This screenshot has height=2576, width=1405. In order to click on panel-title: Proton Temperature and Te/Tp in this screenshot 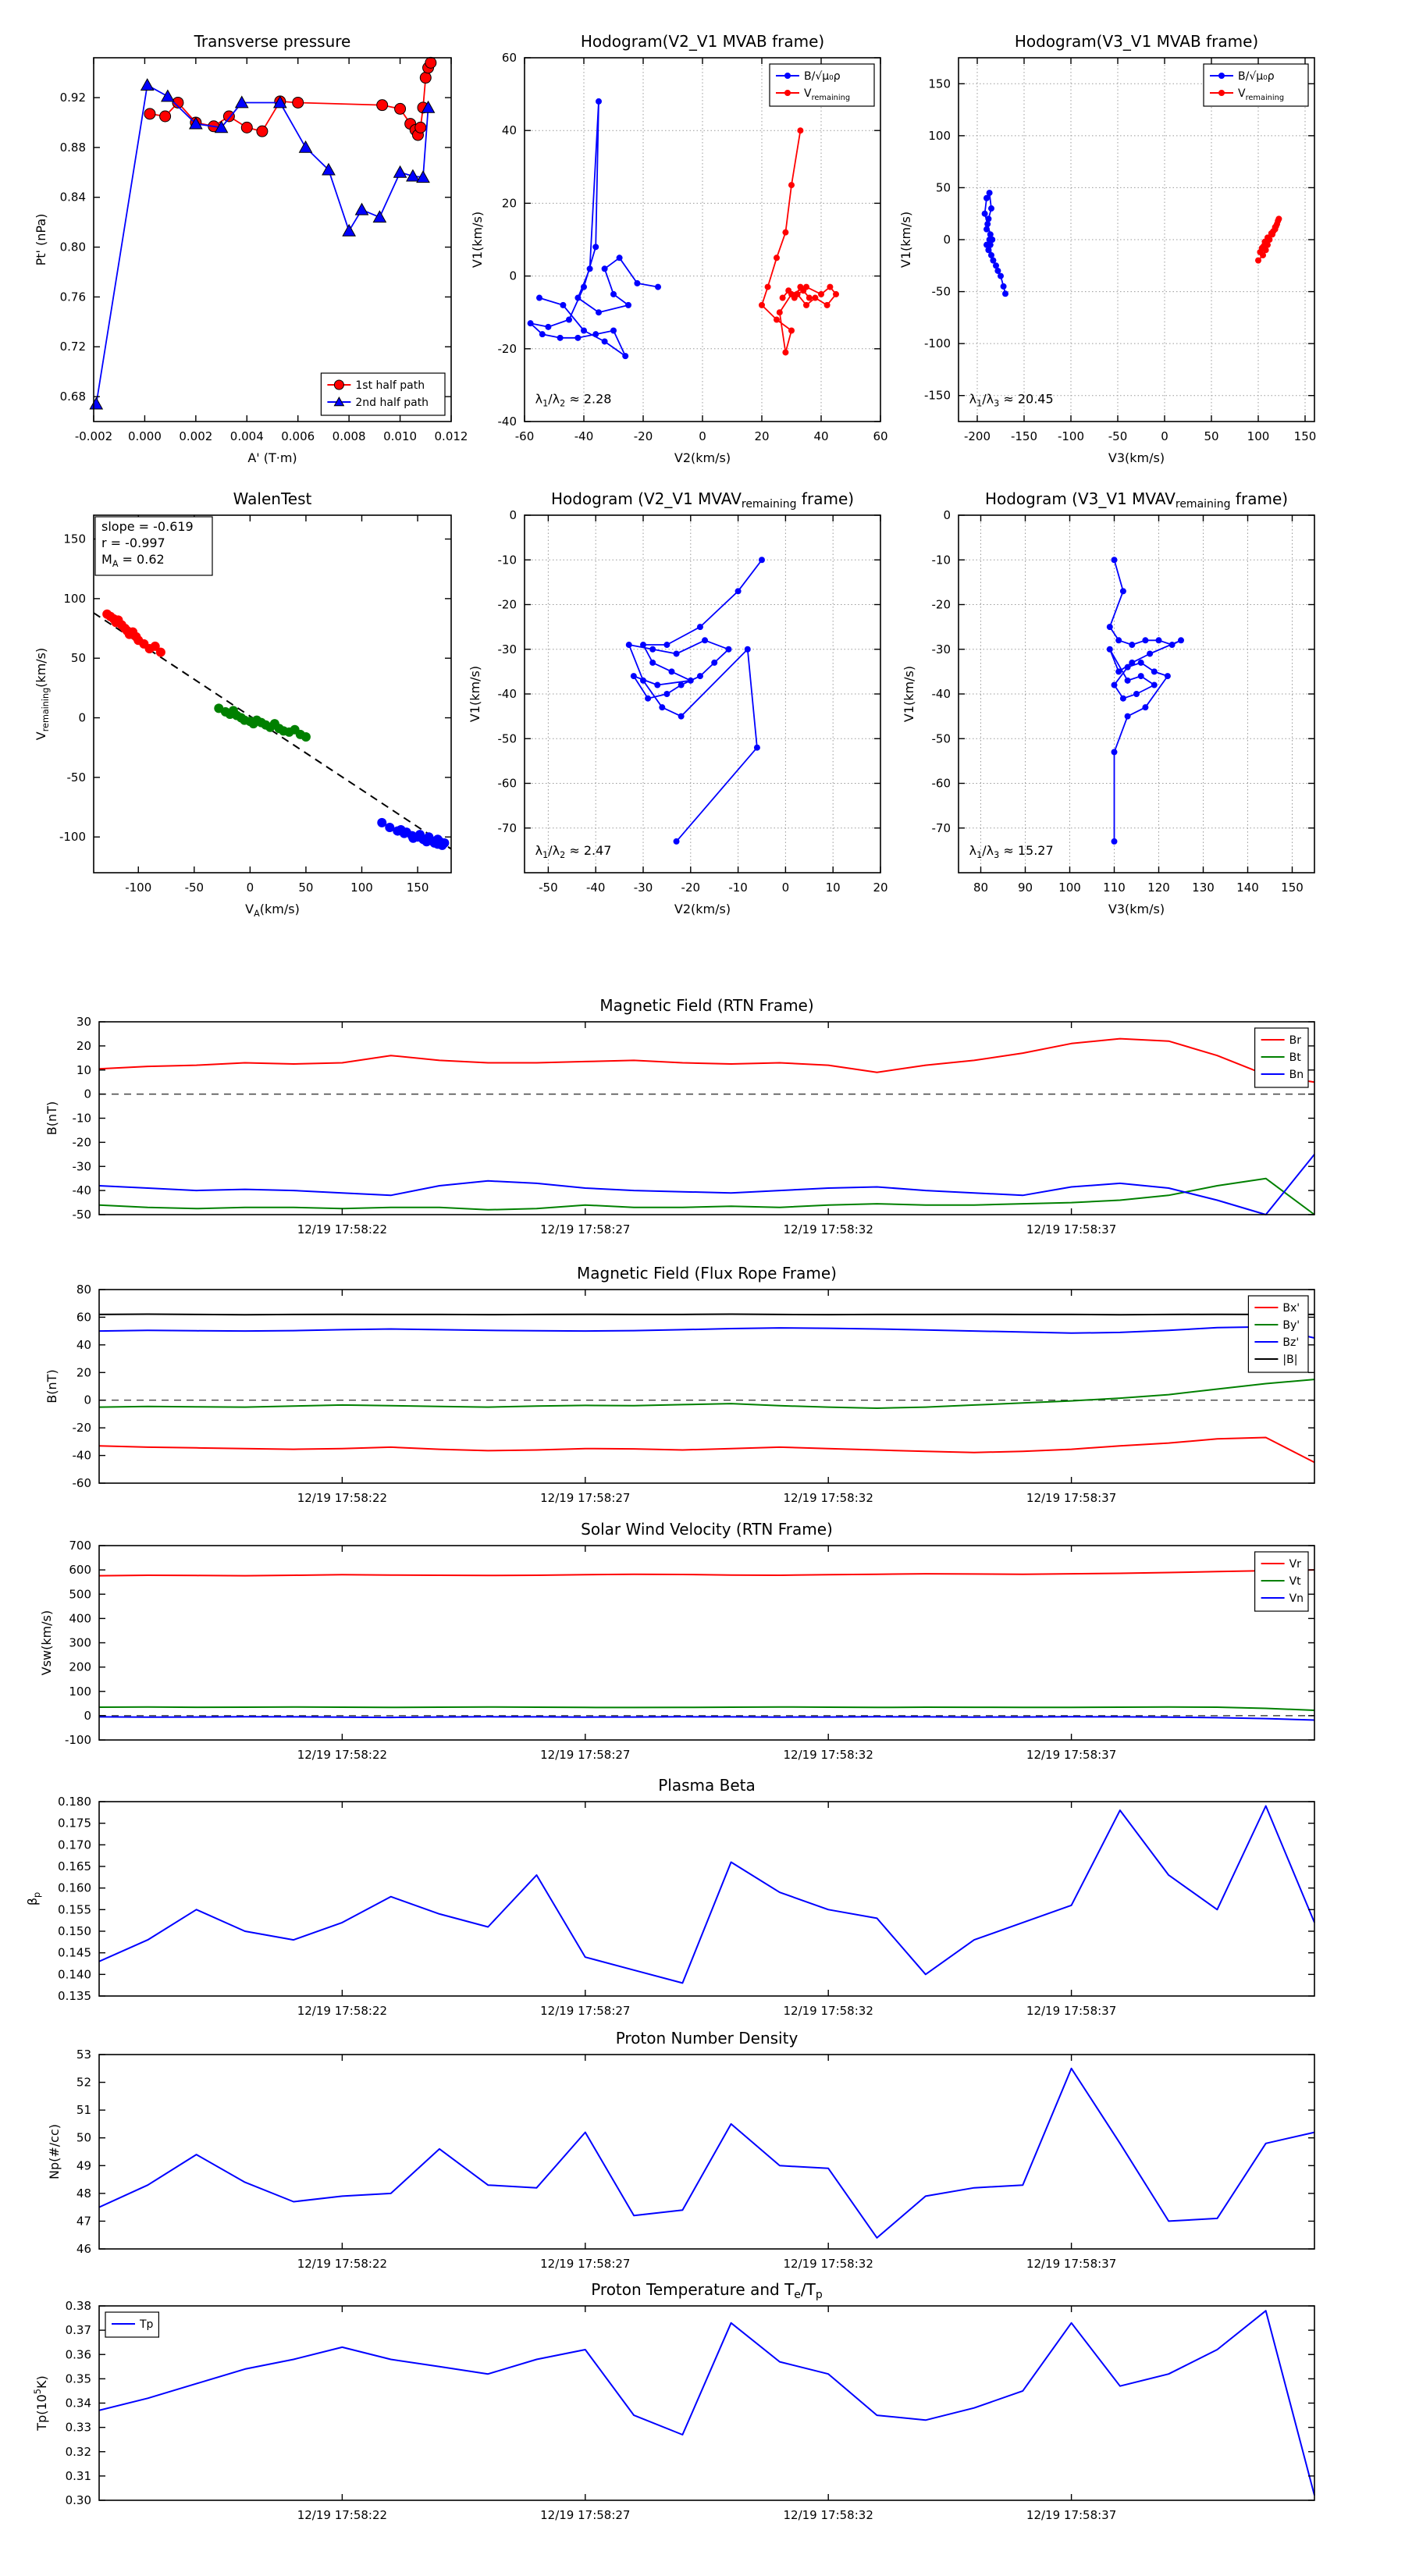, I will do `click(707, 2290)`.